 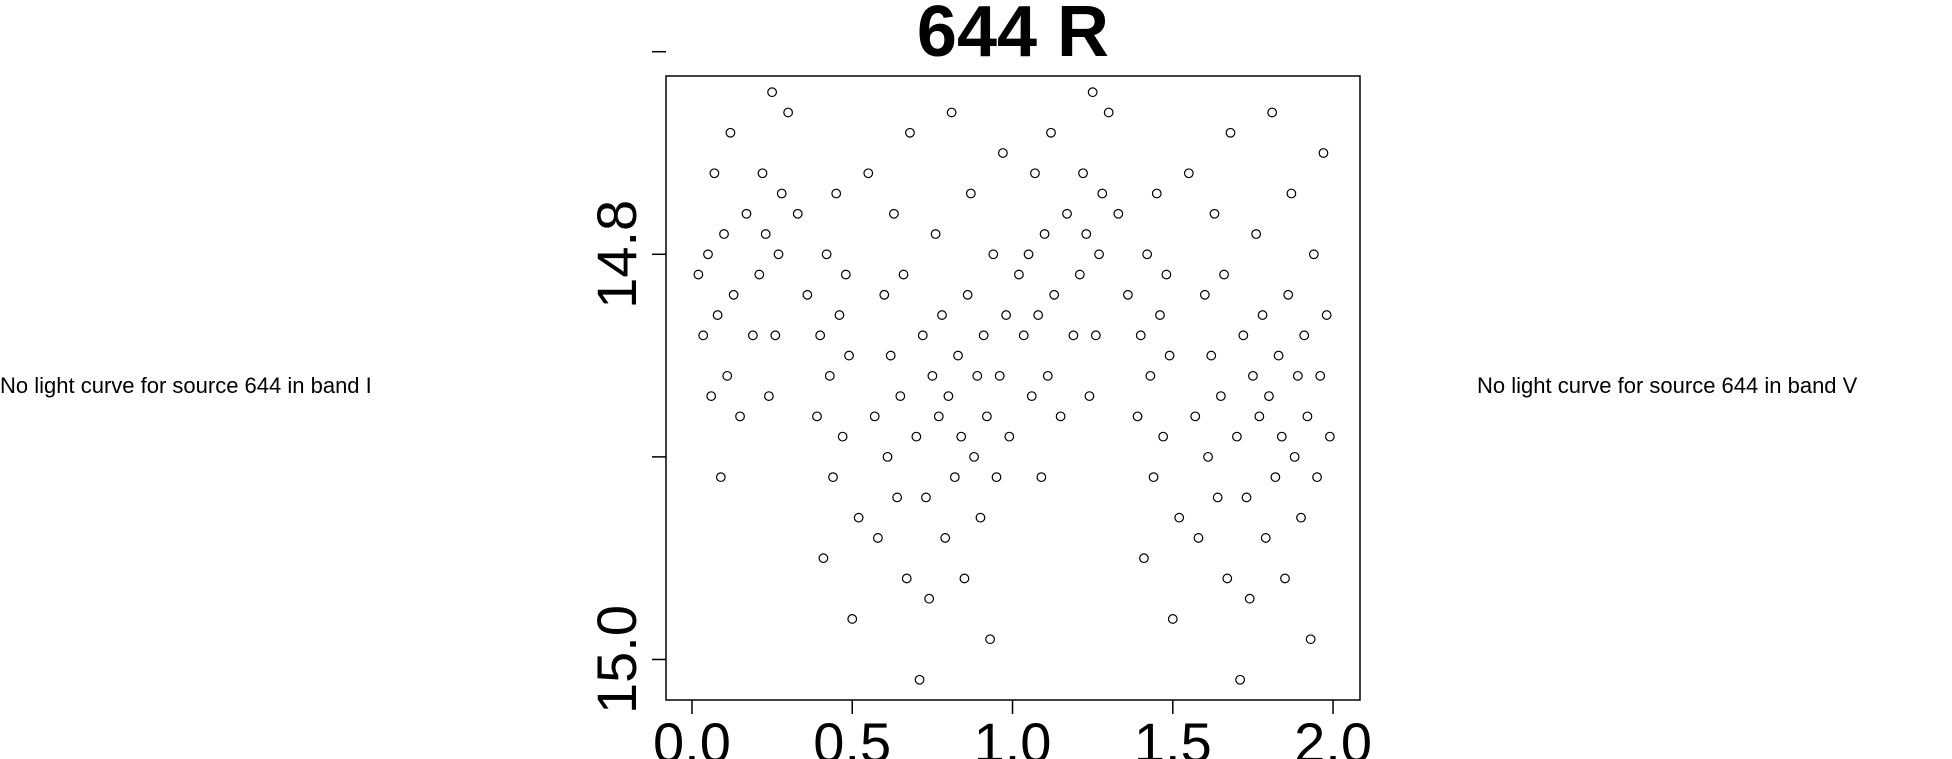 What do you see at coordinates (1013, 735) in the screenshot?
I see `x-tick-label: 1.0` at bounding box center [1013, 735].